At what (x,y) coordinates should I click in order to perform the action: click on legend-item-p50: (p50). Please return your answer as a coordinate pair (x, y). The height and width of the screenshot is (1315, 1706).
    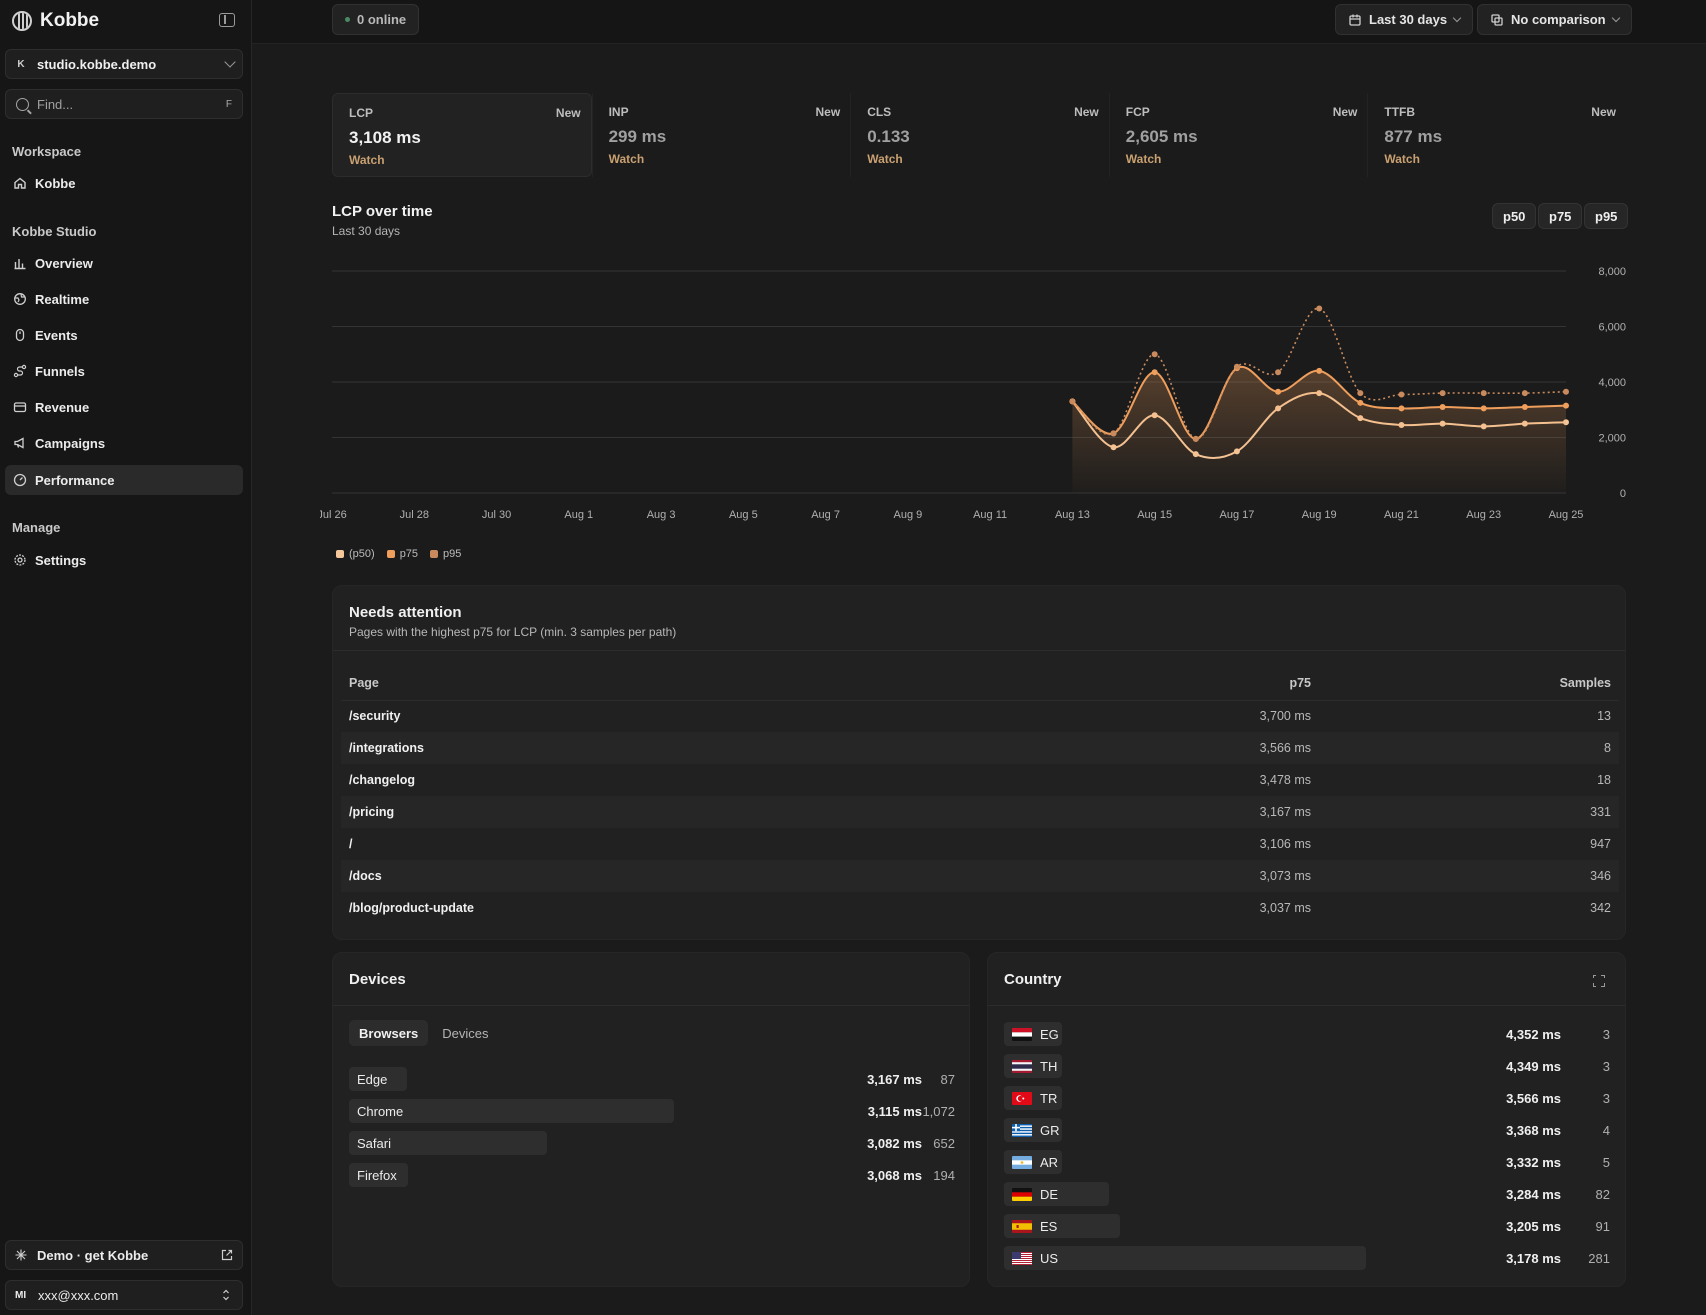
    Looking at the image, I should click on (355, 554).